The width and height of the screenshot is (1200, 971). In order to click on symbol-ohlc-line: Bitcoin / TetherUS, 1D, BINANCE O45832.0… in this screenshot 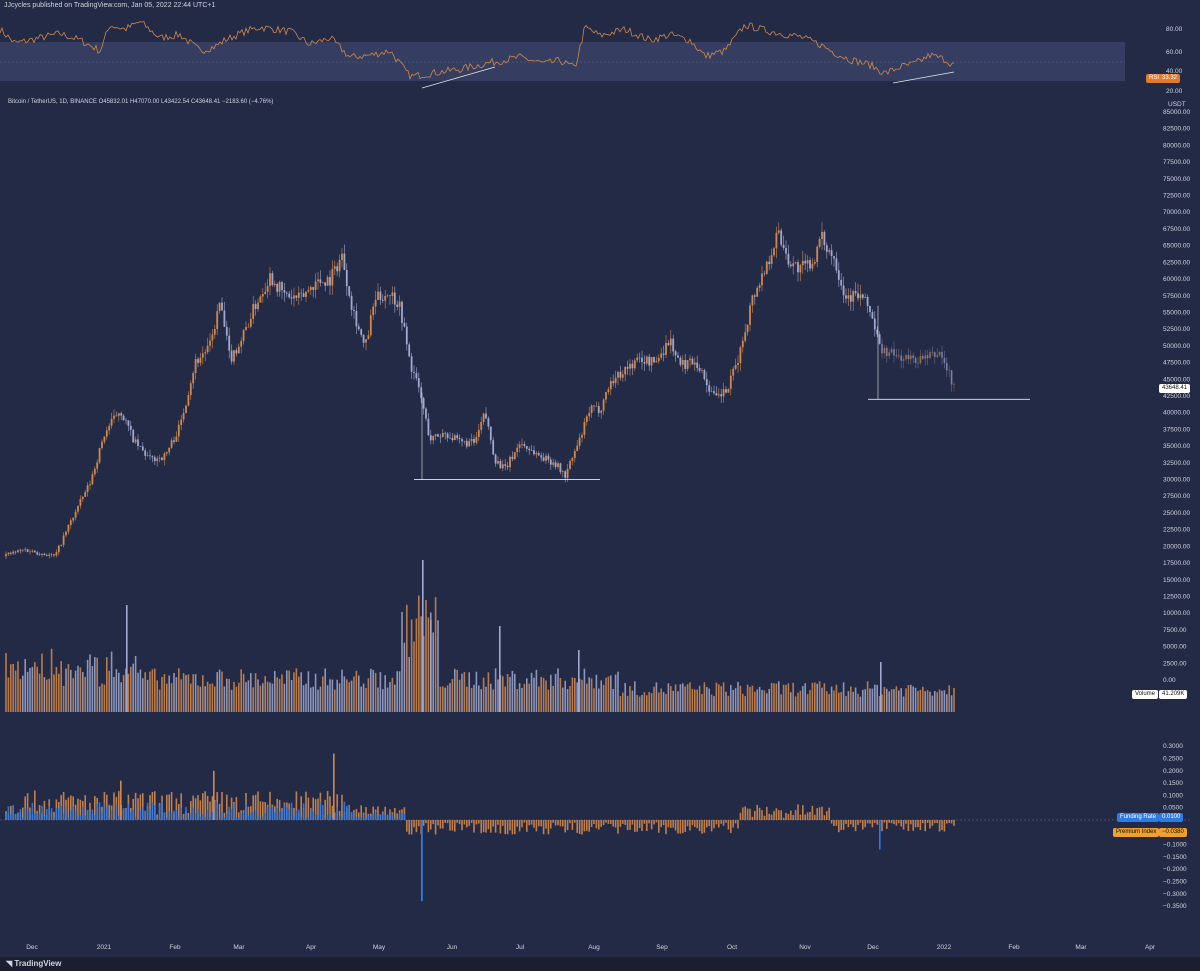, I will do `click(141, 102)`.